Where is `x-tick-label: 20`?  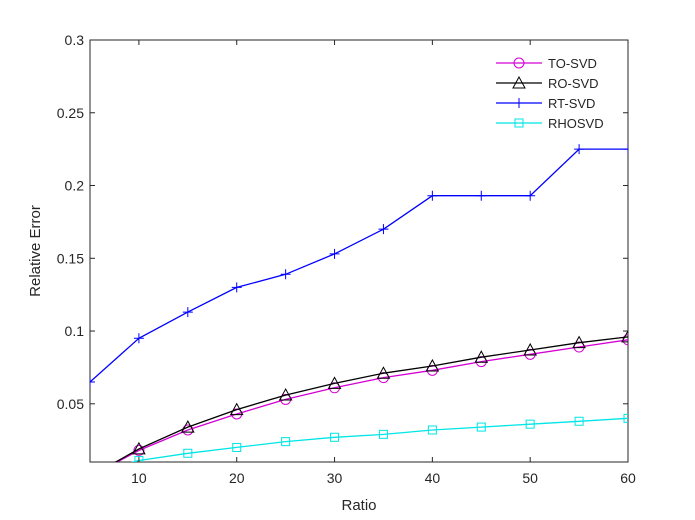
x-tick-label: 20 is located at coordinates (237, 478).